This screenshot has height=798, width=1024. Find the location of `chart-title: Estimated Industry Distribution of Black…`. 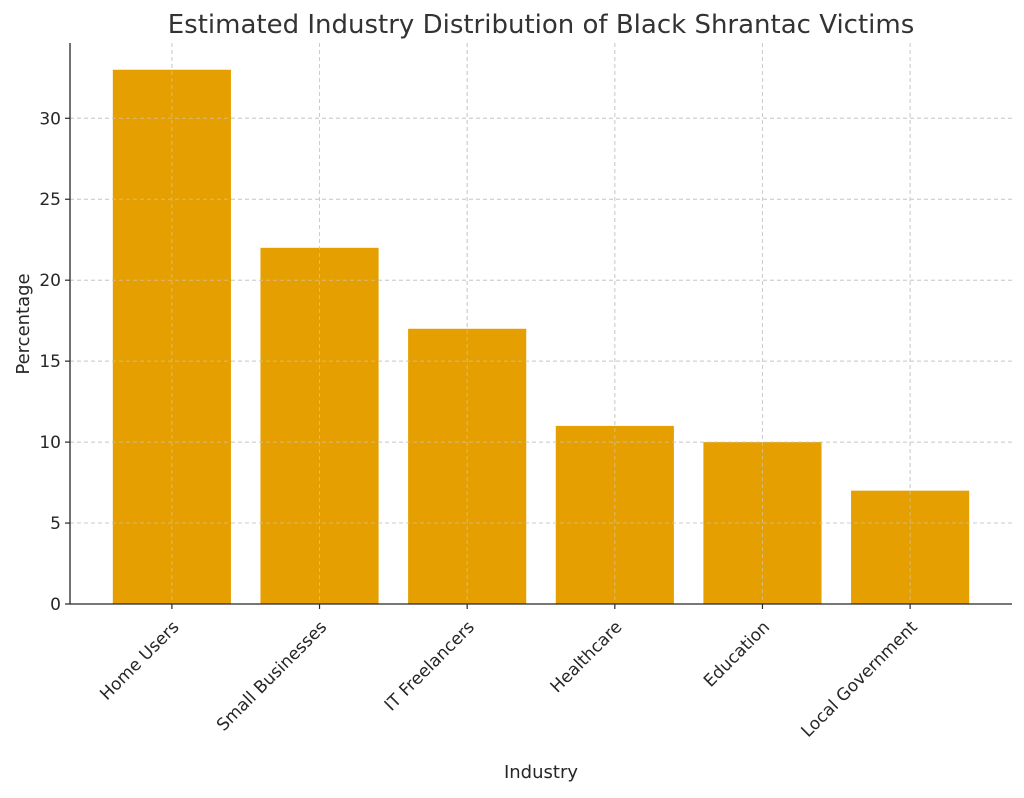

chart-title: Estimated Industry Distribution of Black… is located at coordinates (541, 25).